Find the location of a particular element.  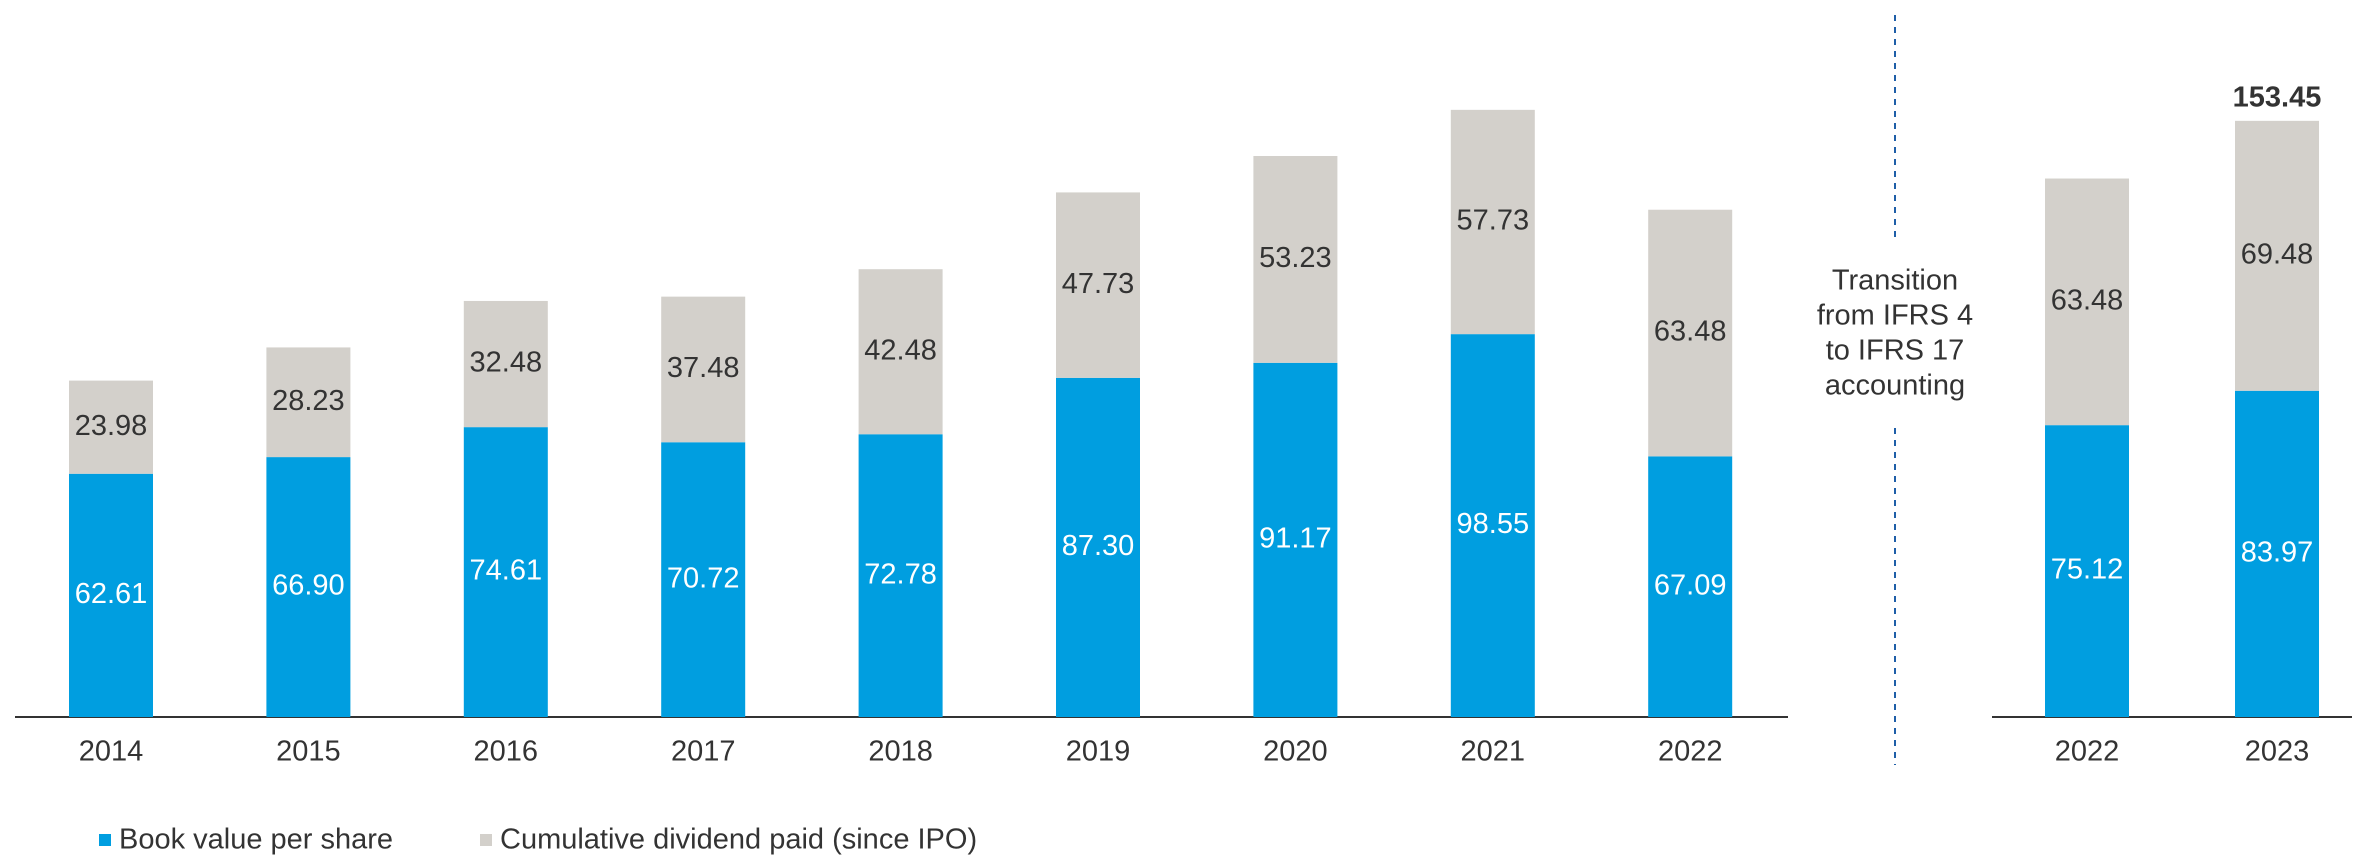

value-label: 75.12 is located at coordinates (2087, 570).